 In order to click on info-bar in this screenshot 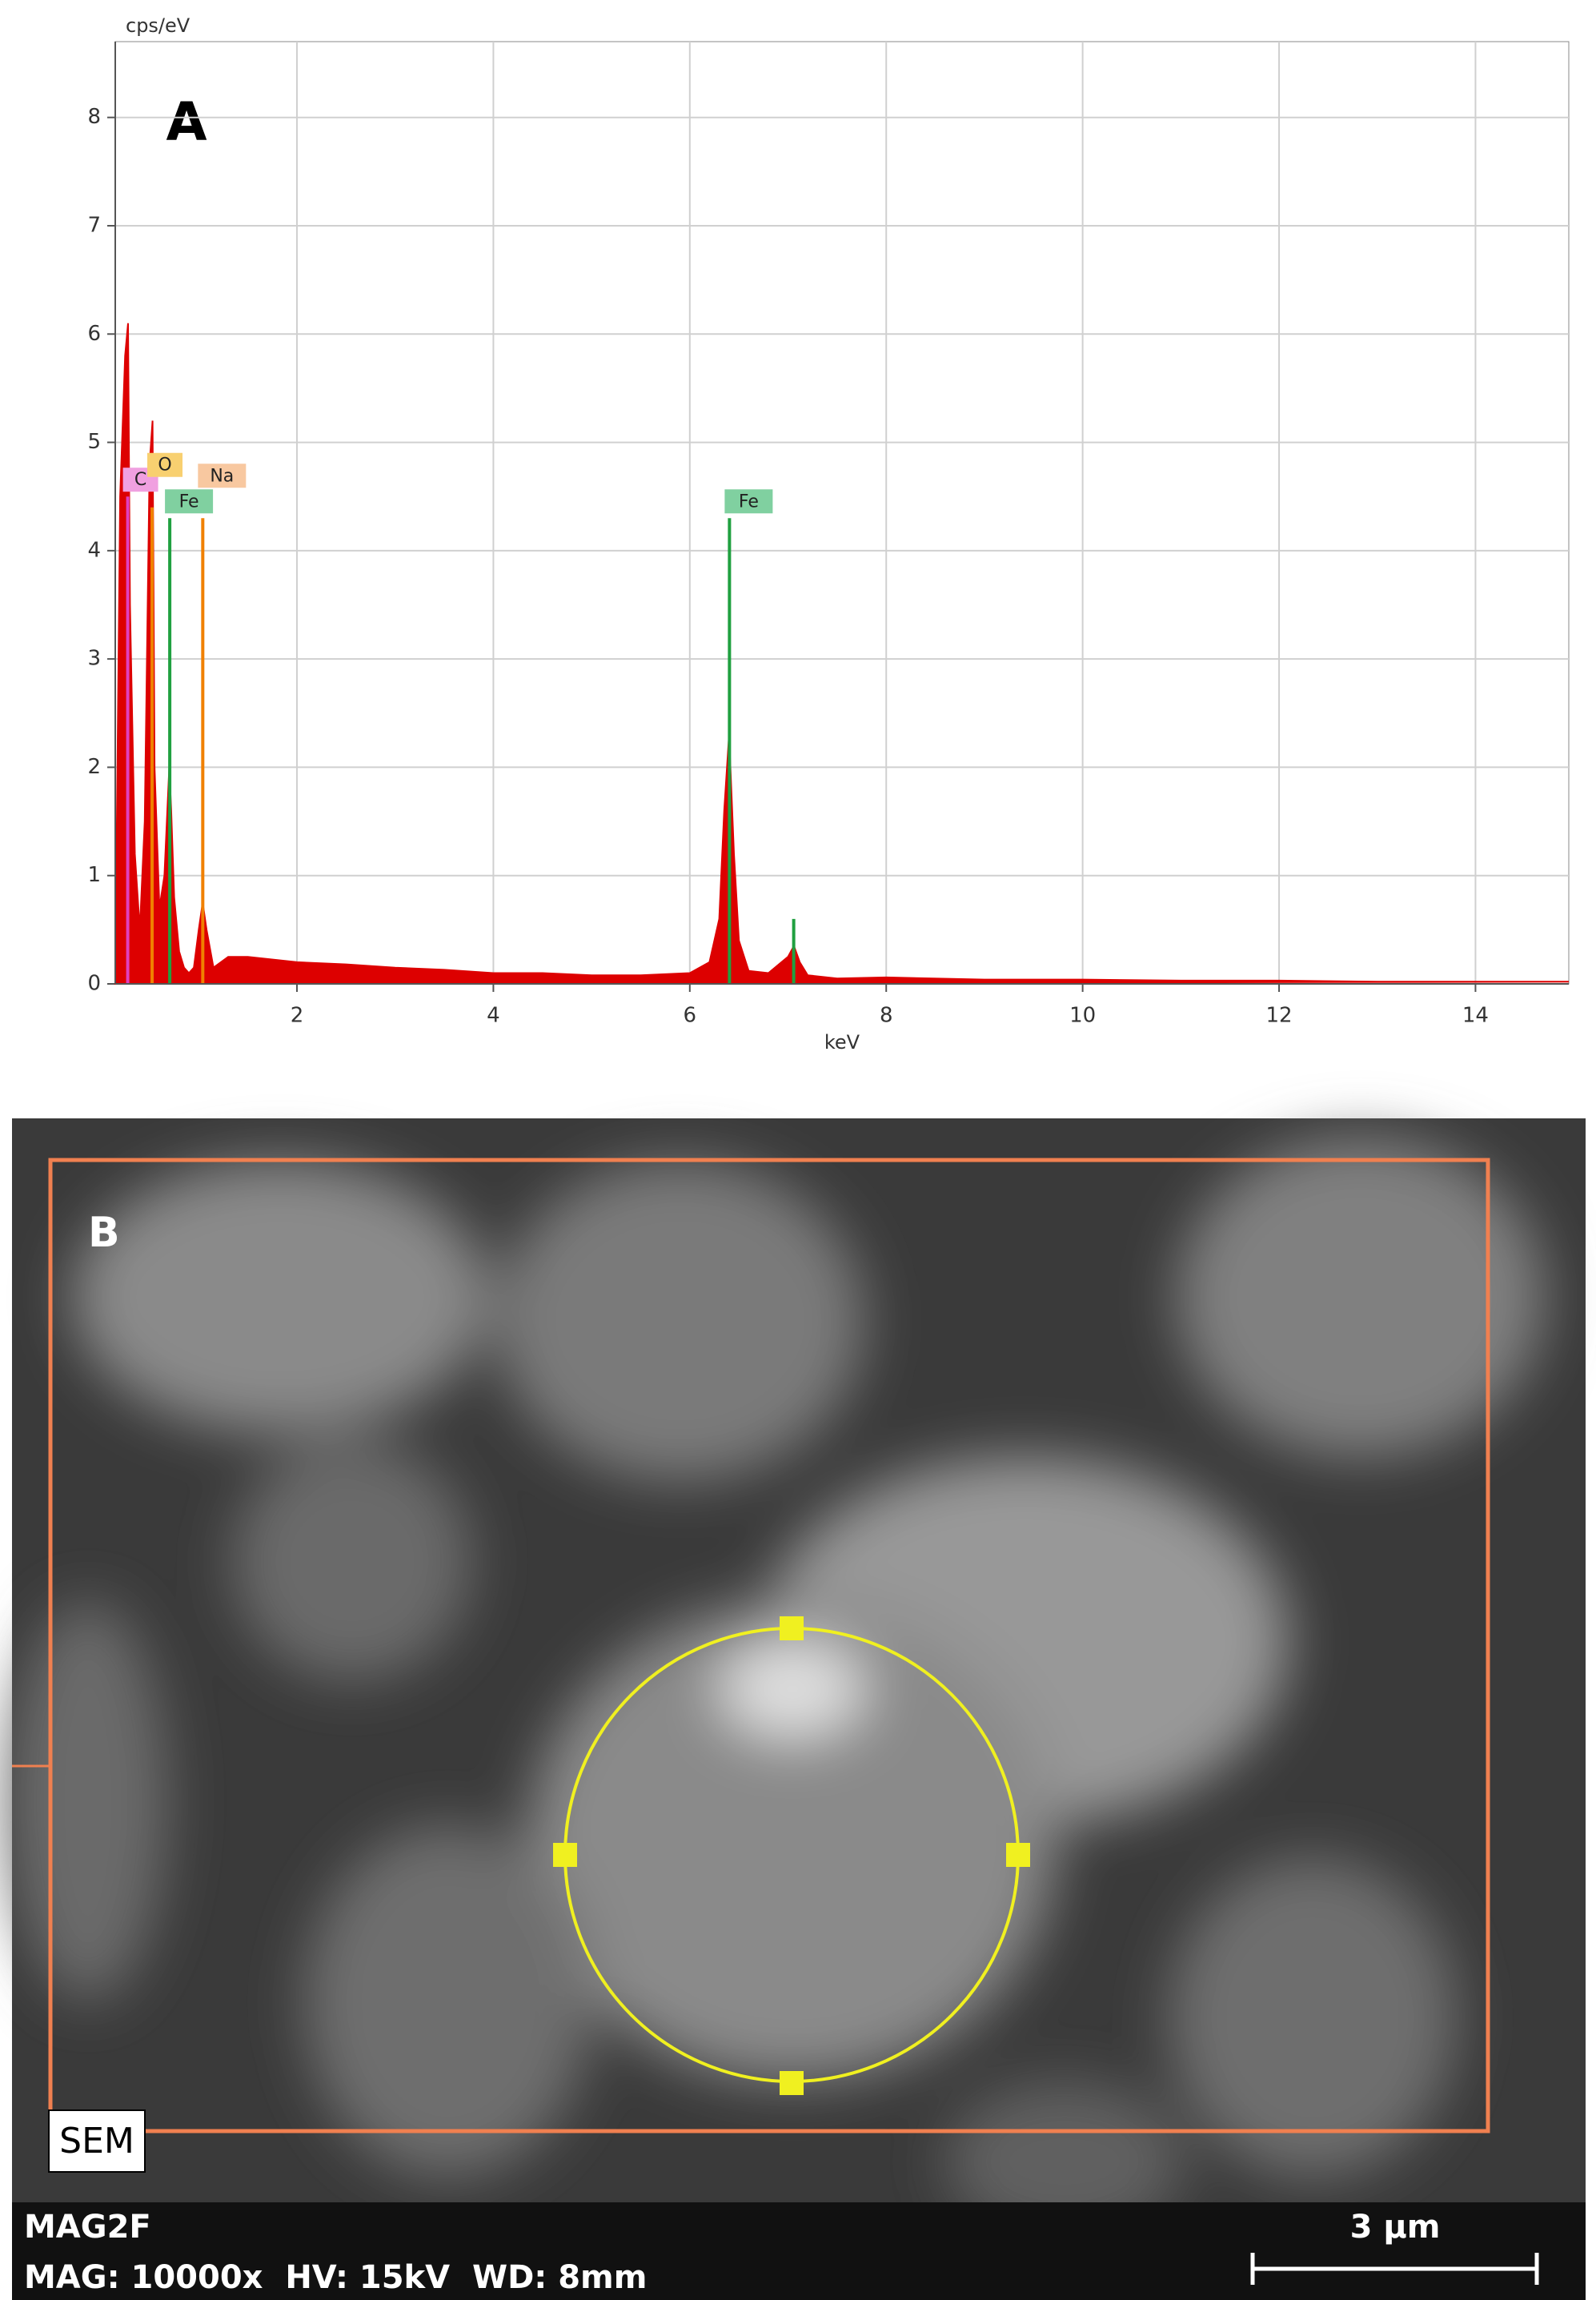, I will do `click(799, 2251)`.